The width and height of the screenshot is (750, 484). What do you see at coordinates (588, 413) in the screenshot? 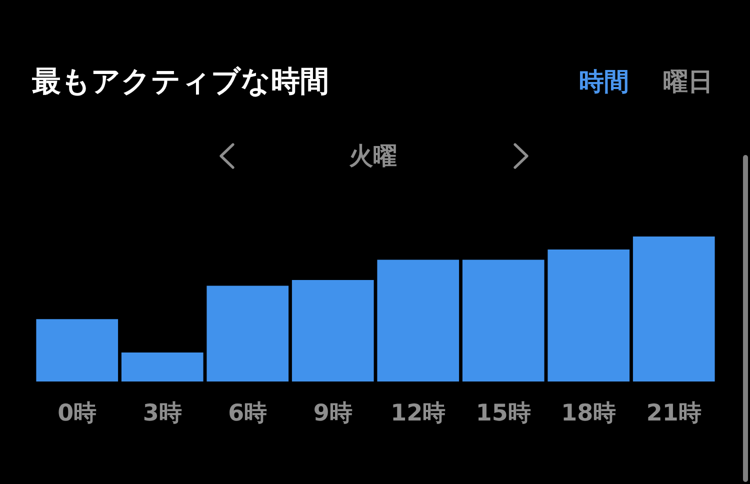
I see `x-tick-label: 18時` at bounding box center [588, 413].